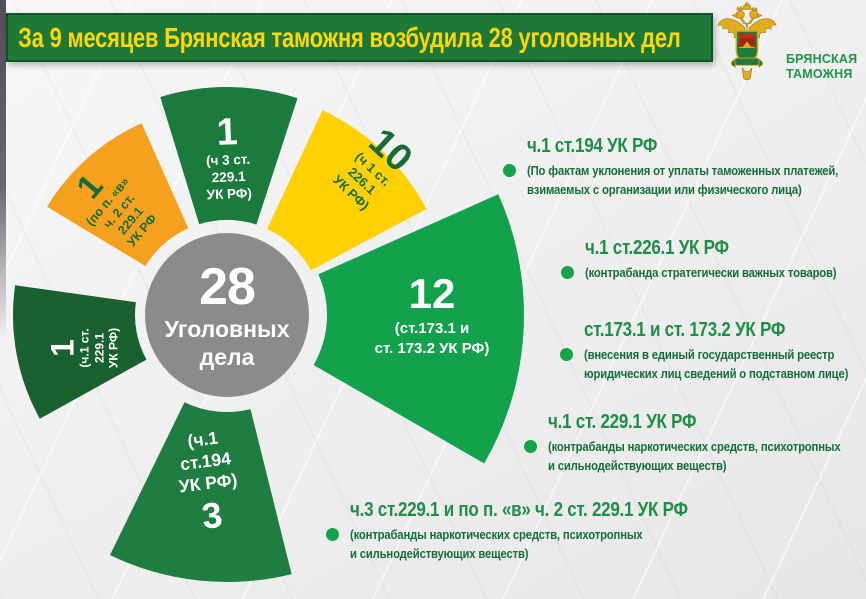 This screenshot has width=866, height=599. Describe the element at coordinates (592, 146) in the screenshot. I see `legend-title: ч.1 ст.194 УК РФ` at that location.